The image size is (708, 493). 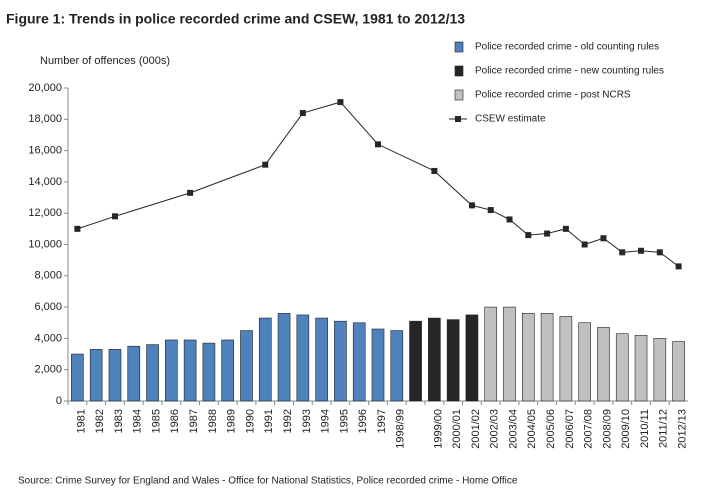 What do you see at coordinates (59, 401) in the screenshot?
I see `y-tick-label: 0` at bounding box center [59, 401].